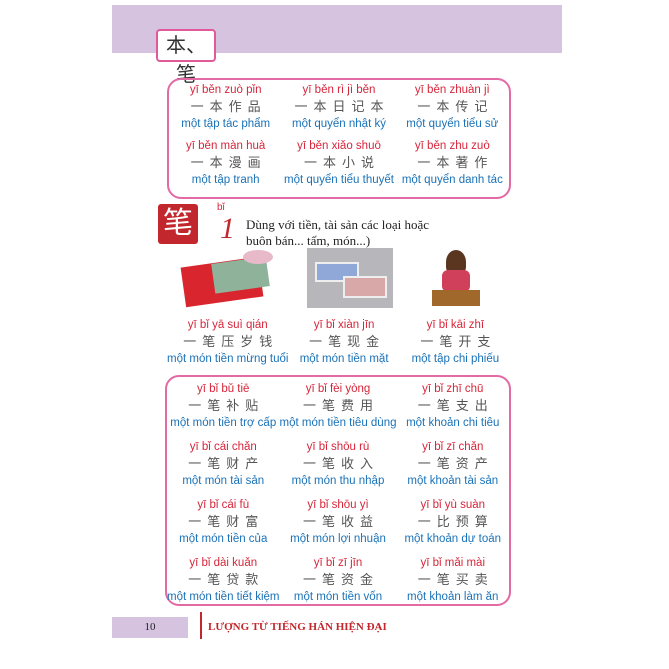  What do you see at coordinates (308, 240) in the screenshot?
I see `desc-line: buôn bán... tấm, món...)` at bounding box center [308, 240].